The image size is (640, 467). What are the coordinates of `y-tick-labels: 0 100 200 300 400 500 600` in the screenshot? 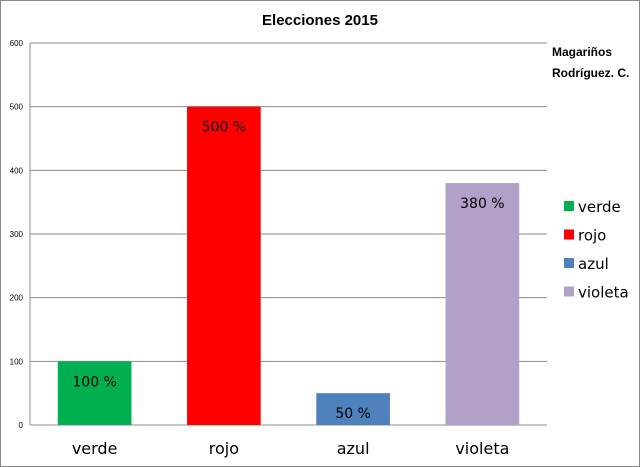 It's located at (17, 234).